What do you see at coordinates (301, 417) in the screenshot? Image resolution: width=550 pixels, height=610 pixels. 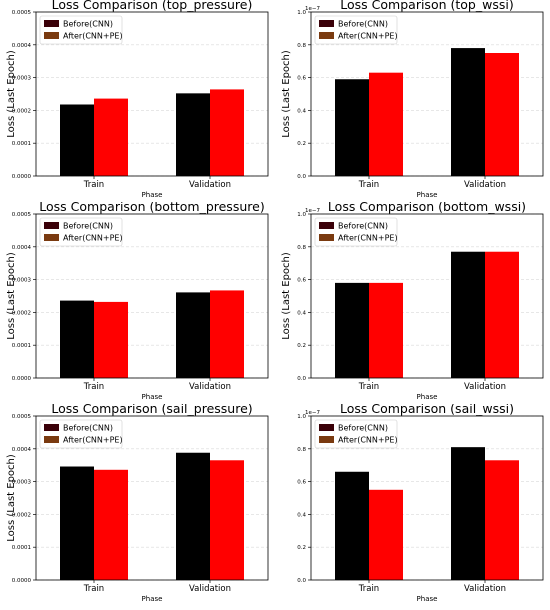 I see `y-tick-label: 1.0` at bounding box center [301, 417].